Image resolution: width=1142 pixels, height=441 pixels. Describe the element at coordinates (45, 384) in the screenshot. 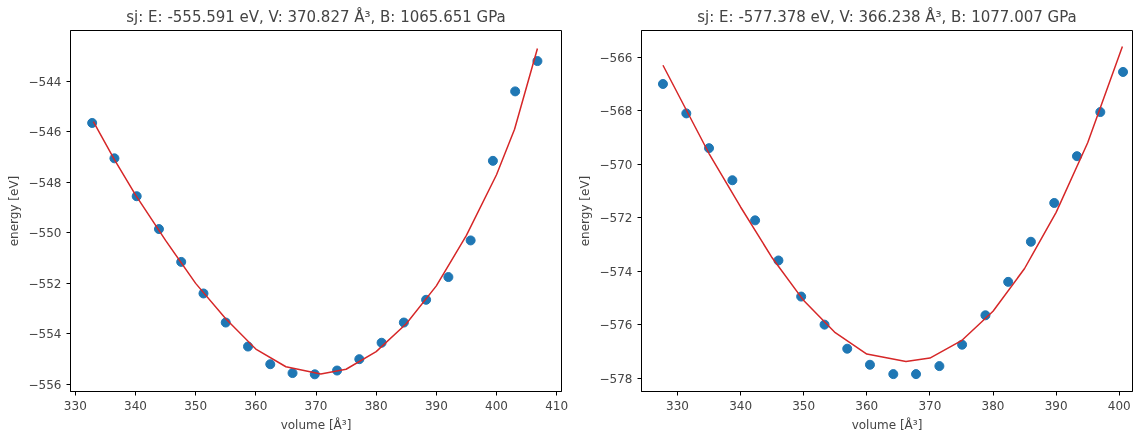

I see `y-tick-label: −556` at that location.